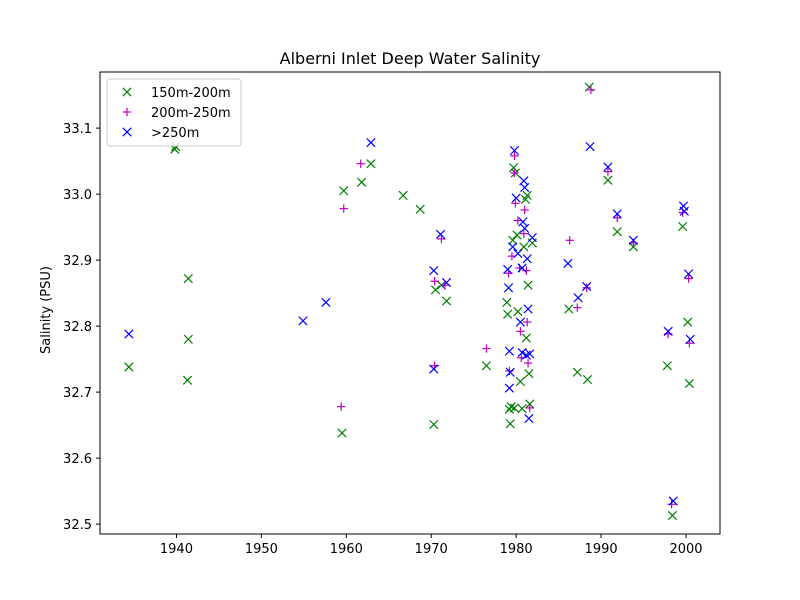  I want to click on x-tick-label: 1940, so click(176, 549).